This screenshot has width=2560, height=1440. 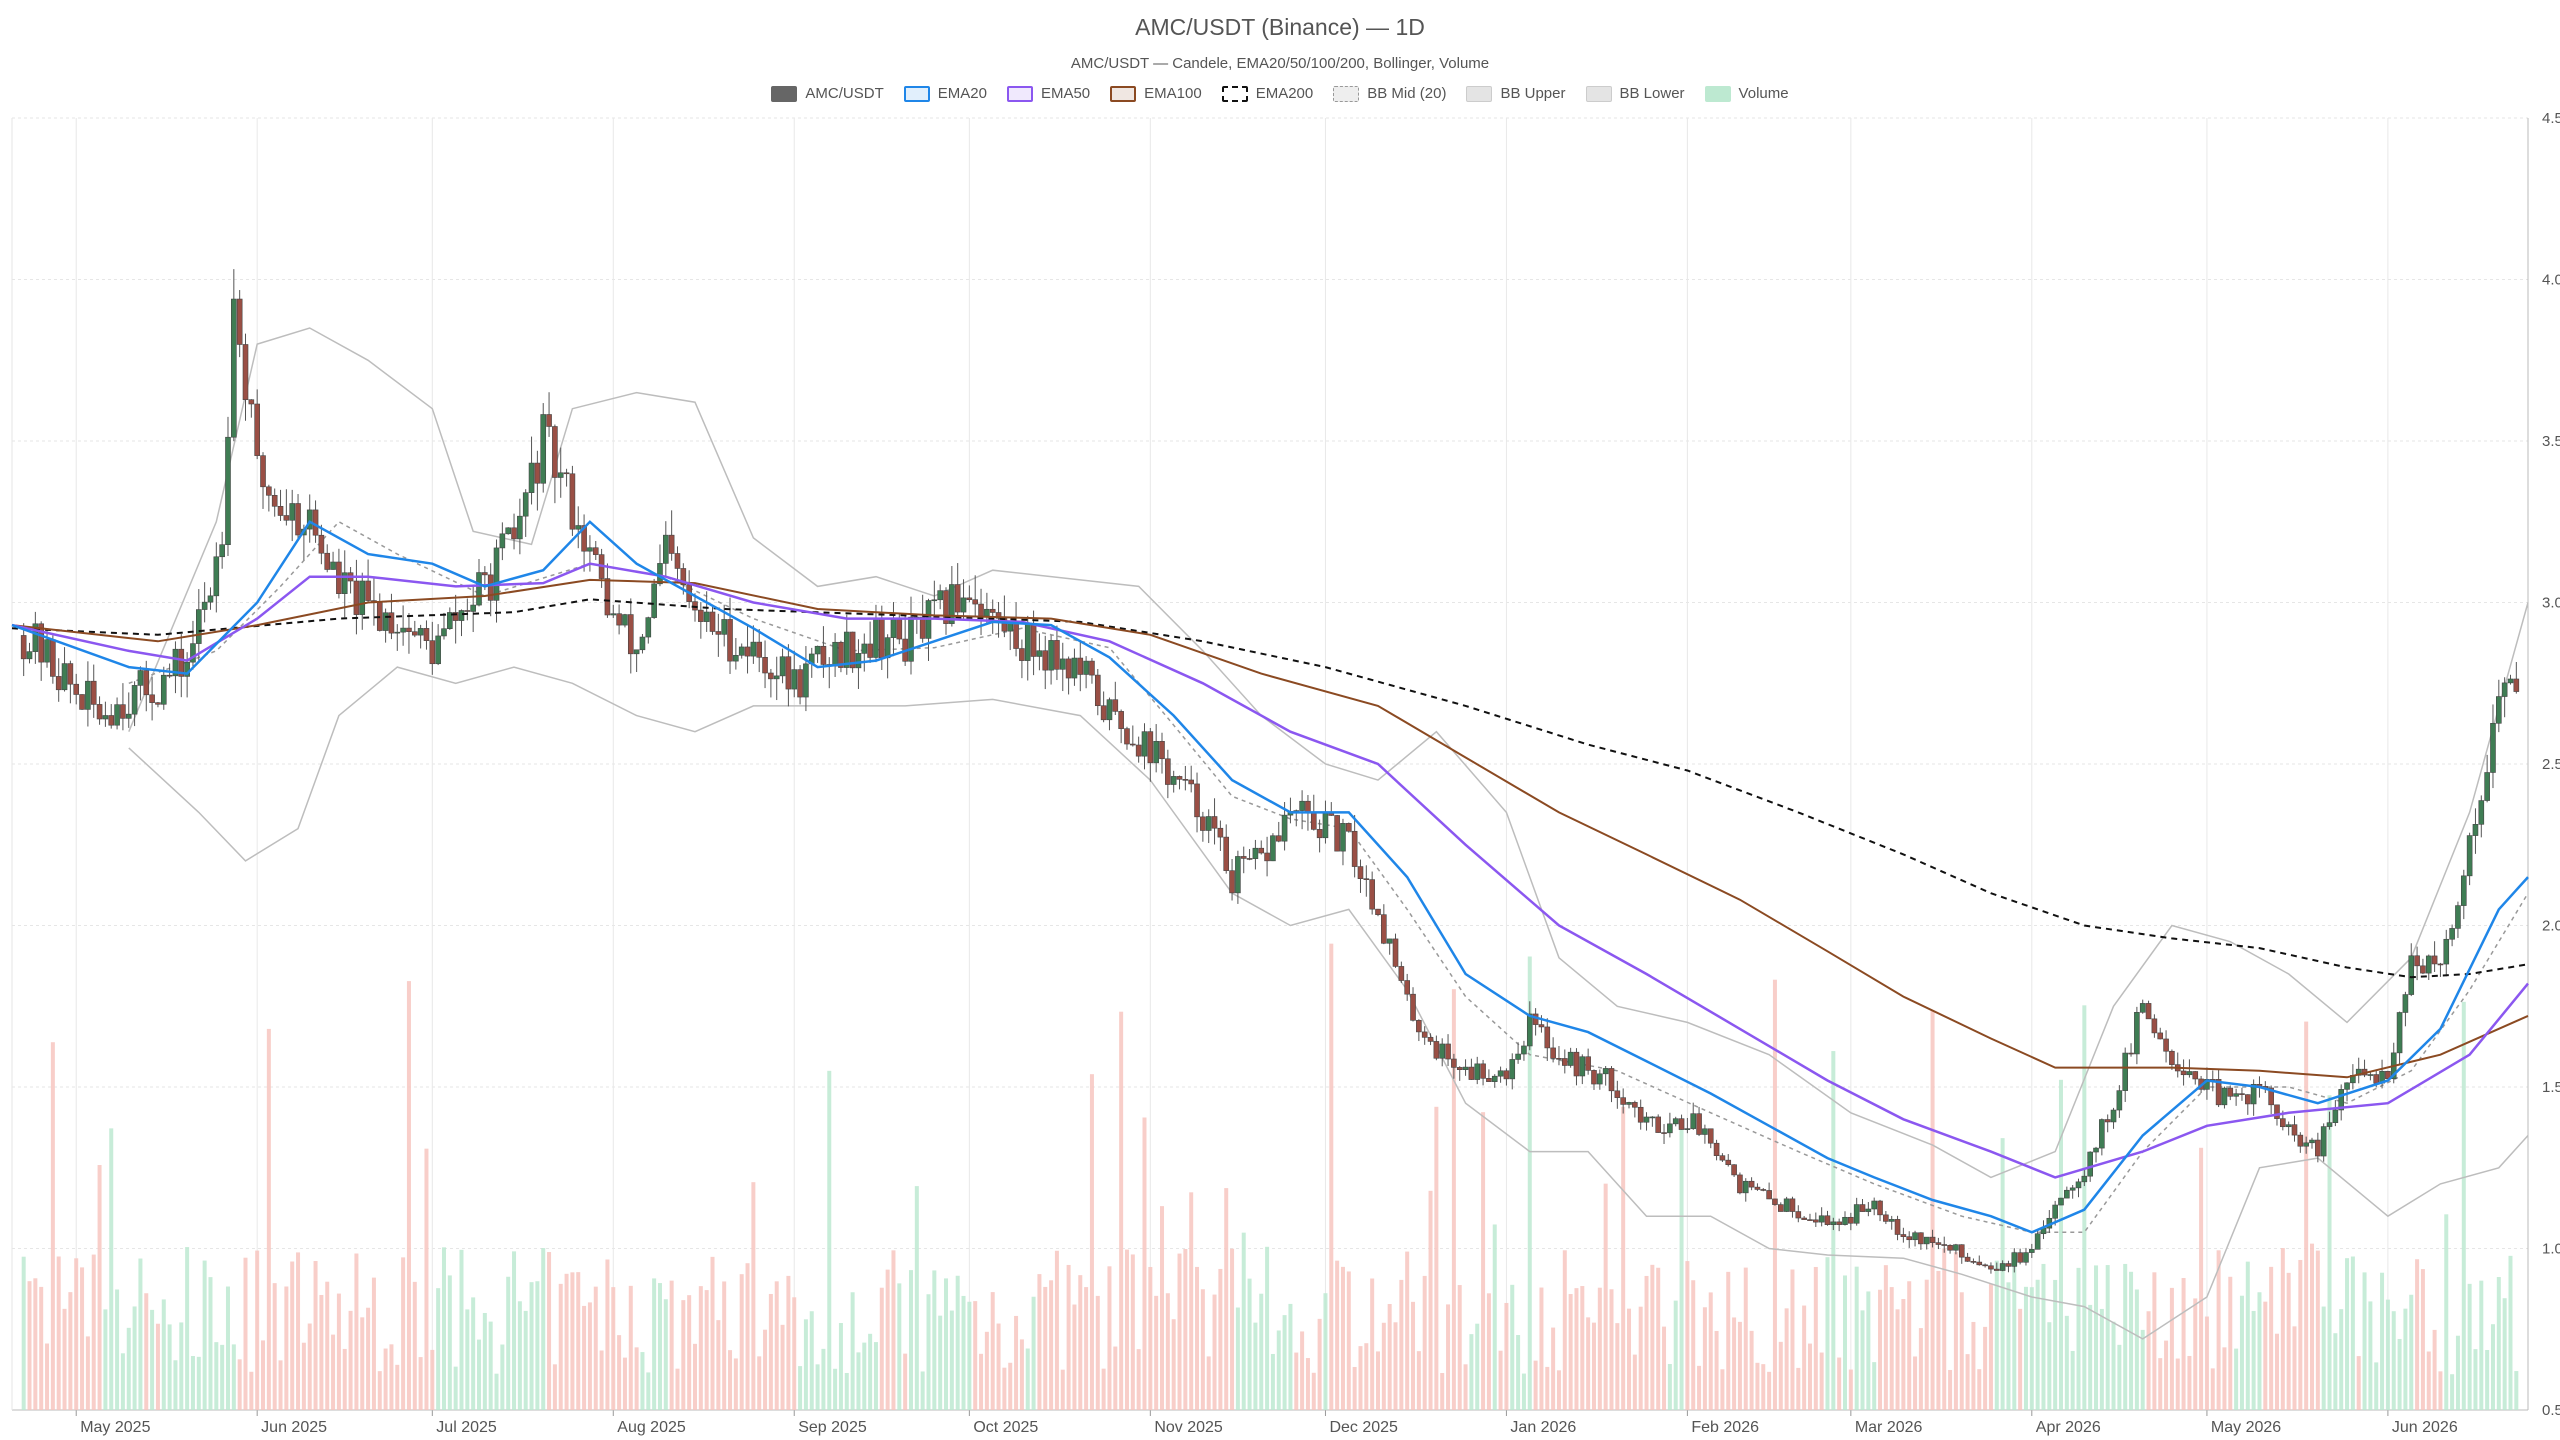 I want to click on legend-item-ema50: EMA50, so click(x=1048, y=93).